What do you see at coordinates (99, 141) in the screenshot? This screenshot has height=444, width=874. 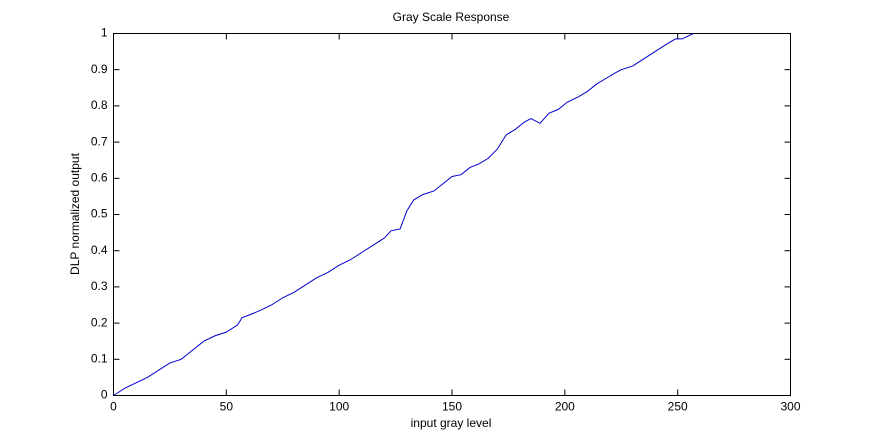 I see `y-tick-label: 0.7` at bounding box center [99, 141].